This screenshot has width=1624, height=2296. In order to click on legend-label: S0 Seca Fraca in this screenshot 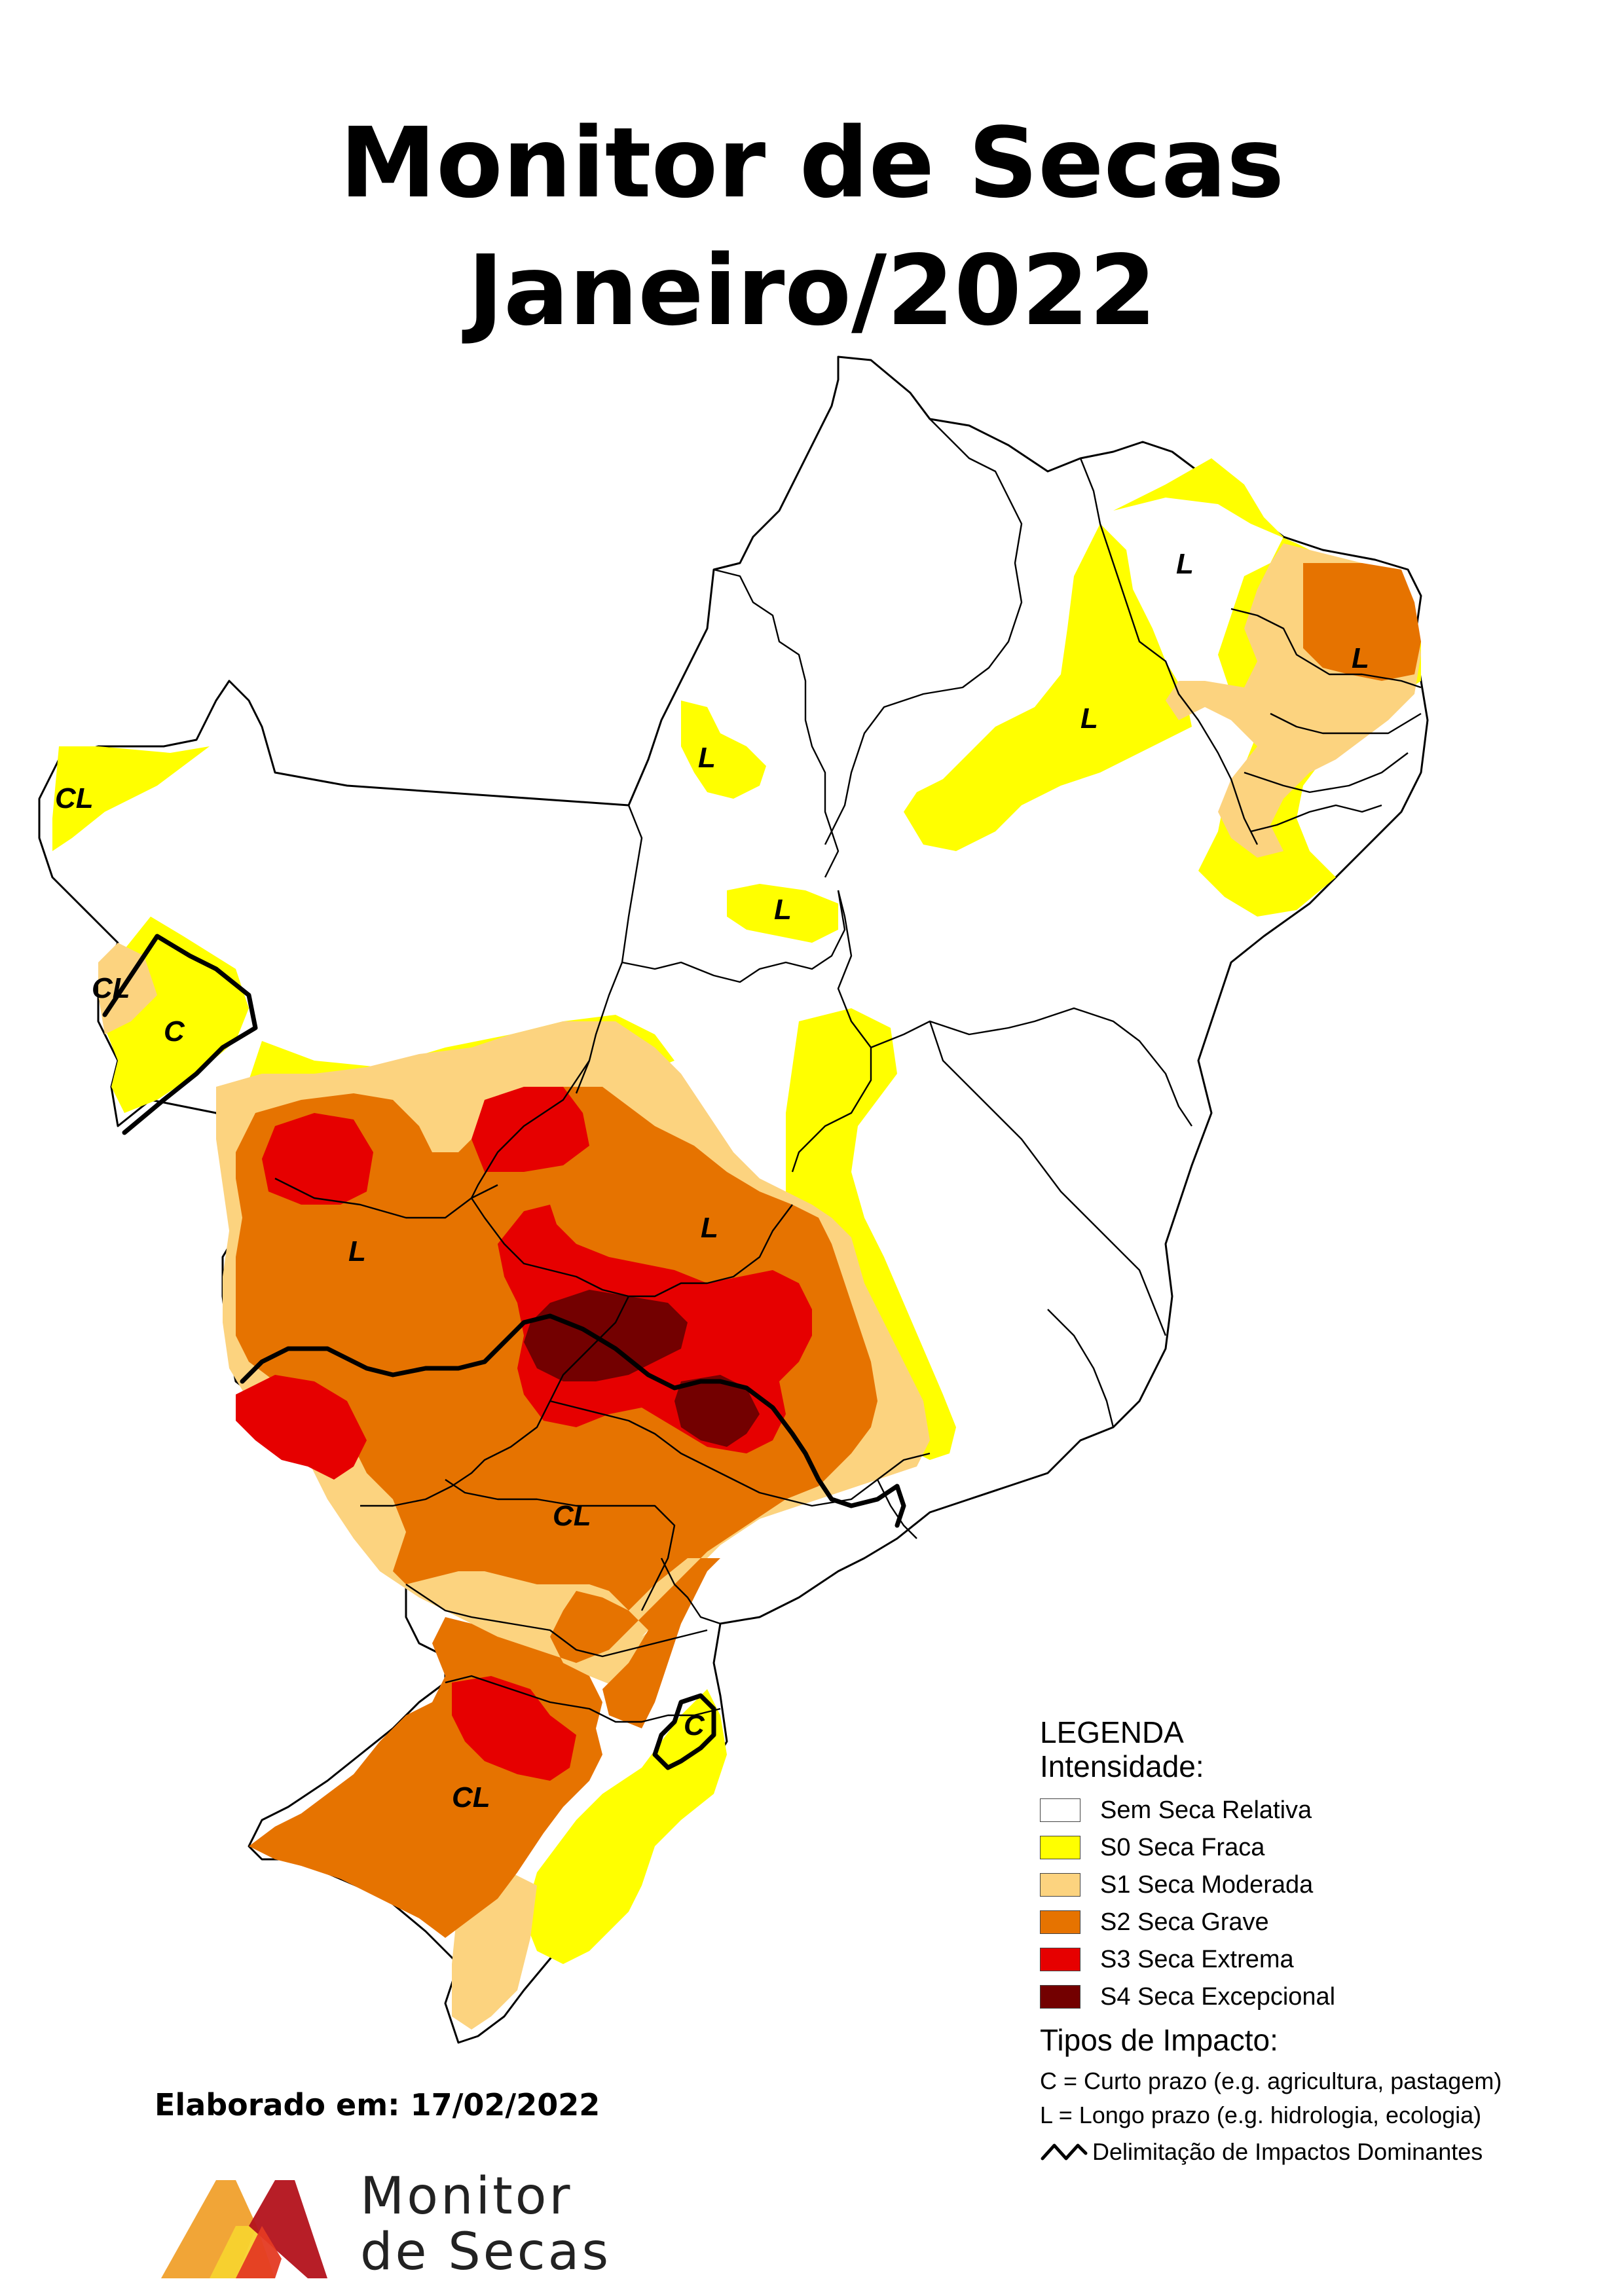, I will do `click(1182, 1847)`.